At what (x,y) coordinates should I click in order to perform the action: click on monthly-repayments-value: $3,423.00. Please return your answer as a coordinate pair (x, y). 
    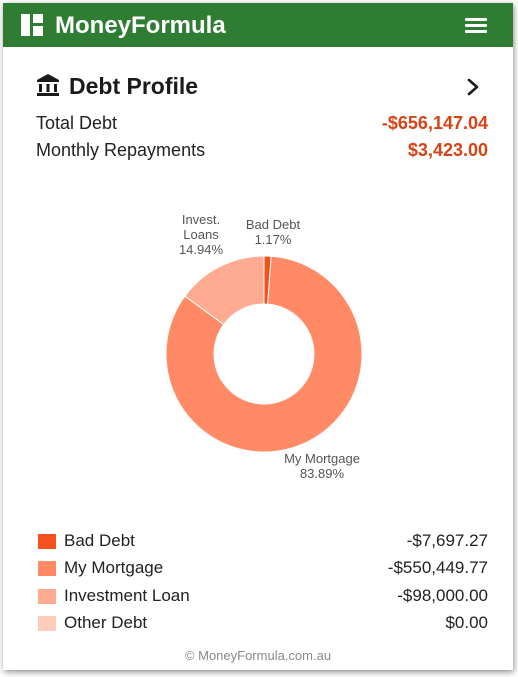
    Looking at the image, I should click on (447, 150).